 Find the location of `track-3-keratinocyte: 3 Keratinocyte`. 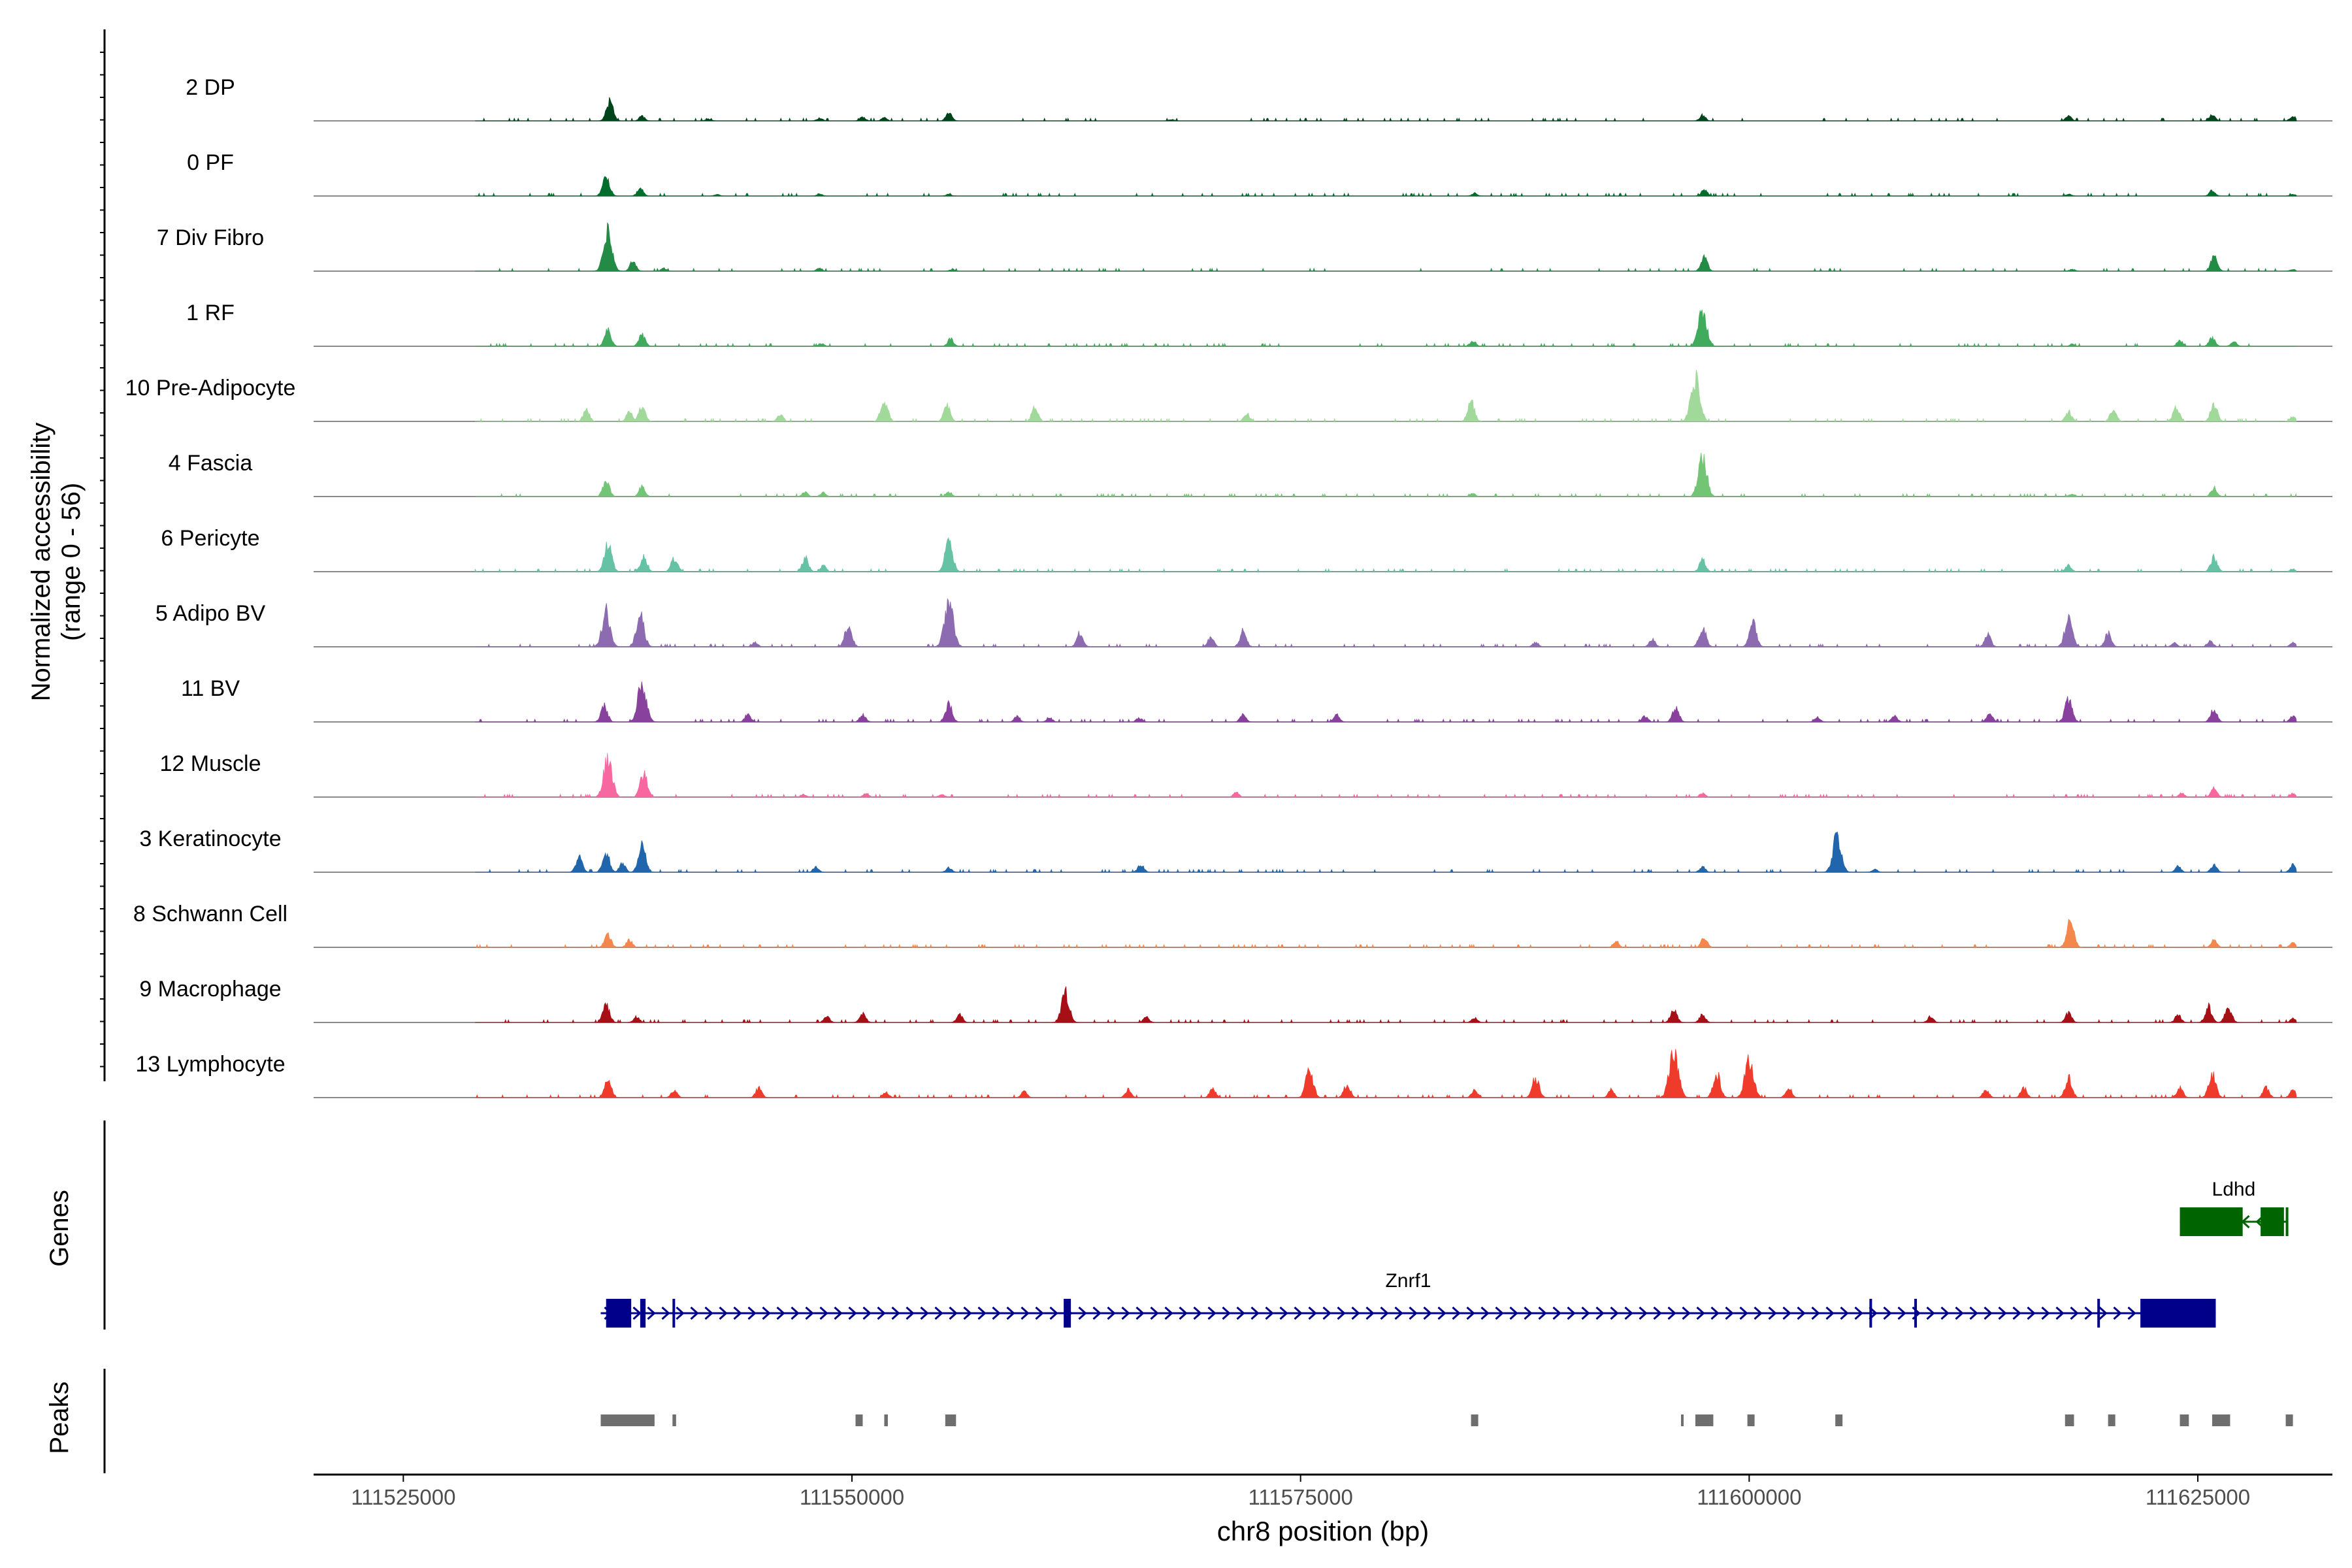

track-3-keratinocyte: 3 Keratinocyte is located at coordinates (1235, 850).